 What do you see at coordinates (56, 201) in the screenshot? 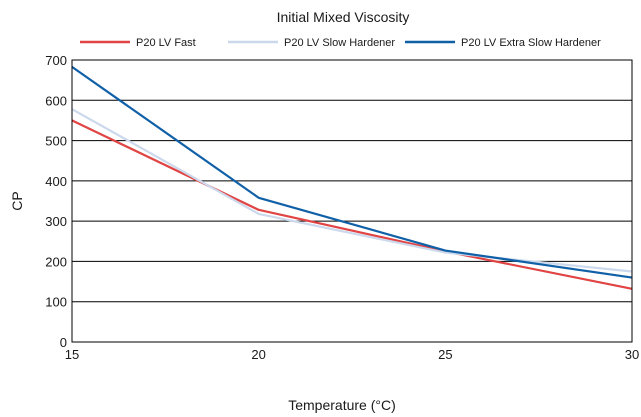
I see `y-tick-labels: 0 100 200 300 400 500 600 700` at bounding box center [56, 201].